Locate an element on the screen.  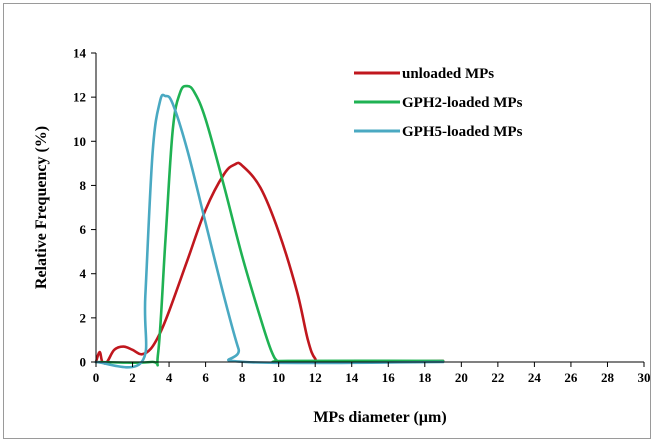
y-tick-label: 12 is located at coordinates (79, 97).